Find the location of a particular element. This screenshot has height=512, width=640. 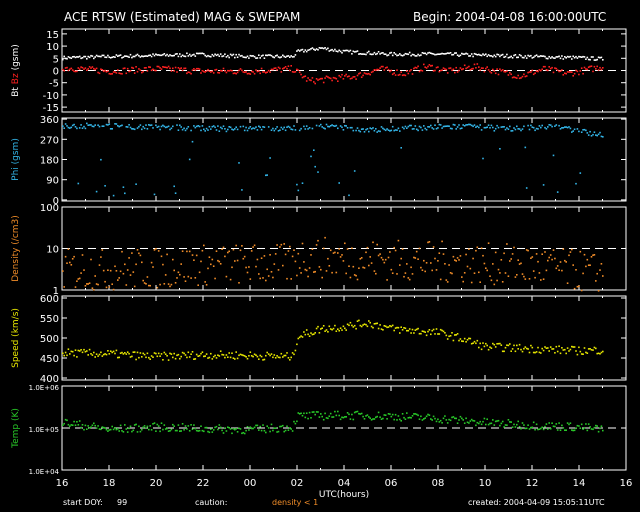

y-tick-label-mag: 10 is located at coordinates (52, 47).